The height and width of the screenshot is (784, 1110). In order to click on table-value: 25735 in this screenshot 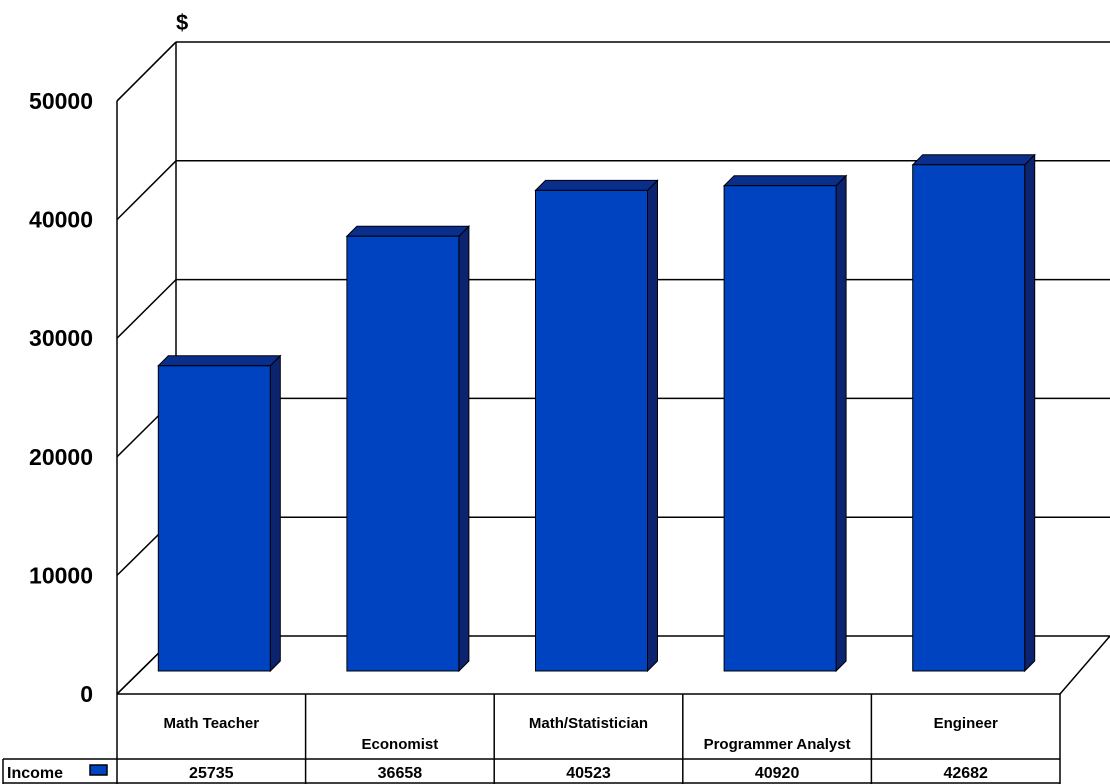, I will do `click(211, 773)`.